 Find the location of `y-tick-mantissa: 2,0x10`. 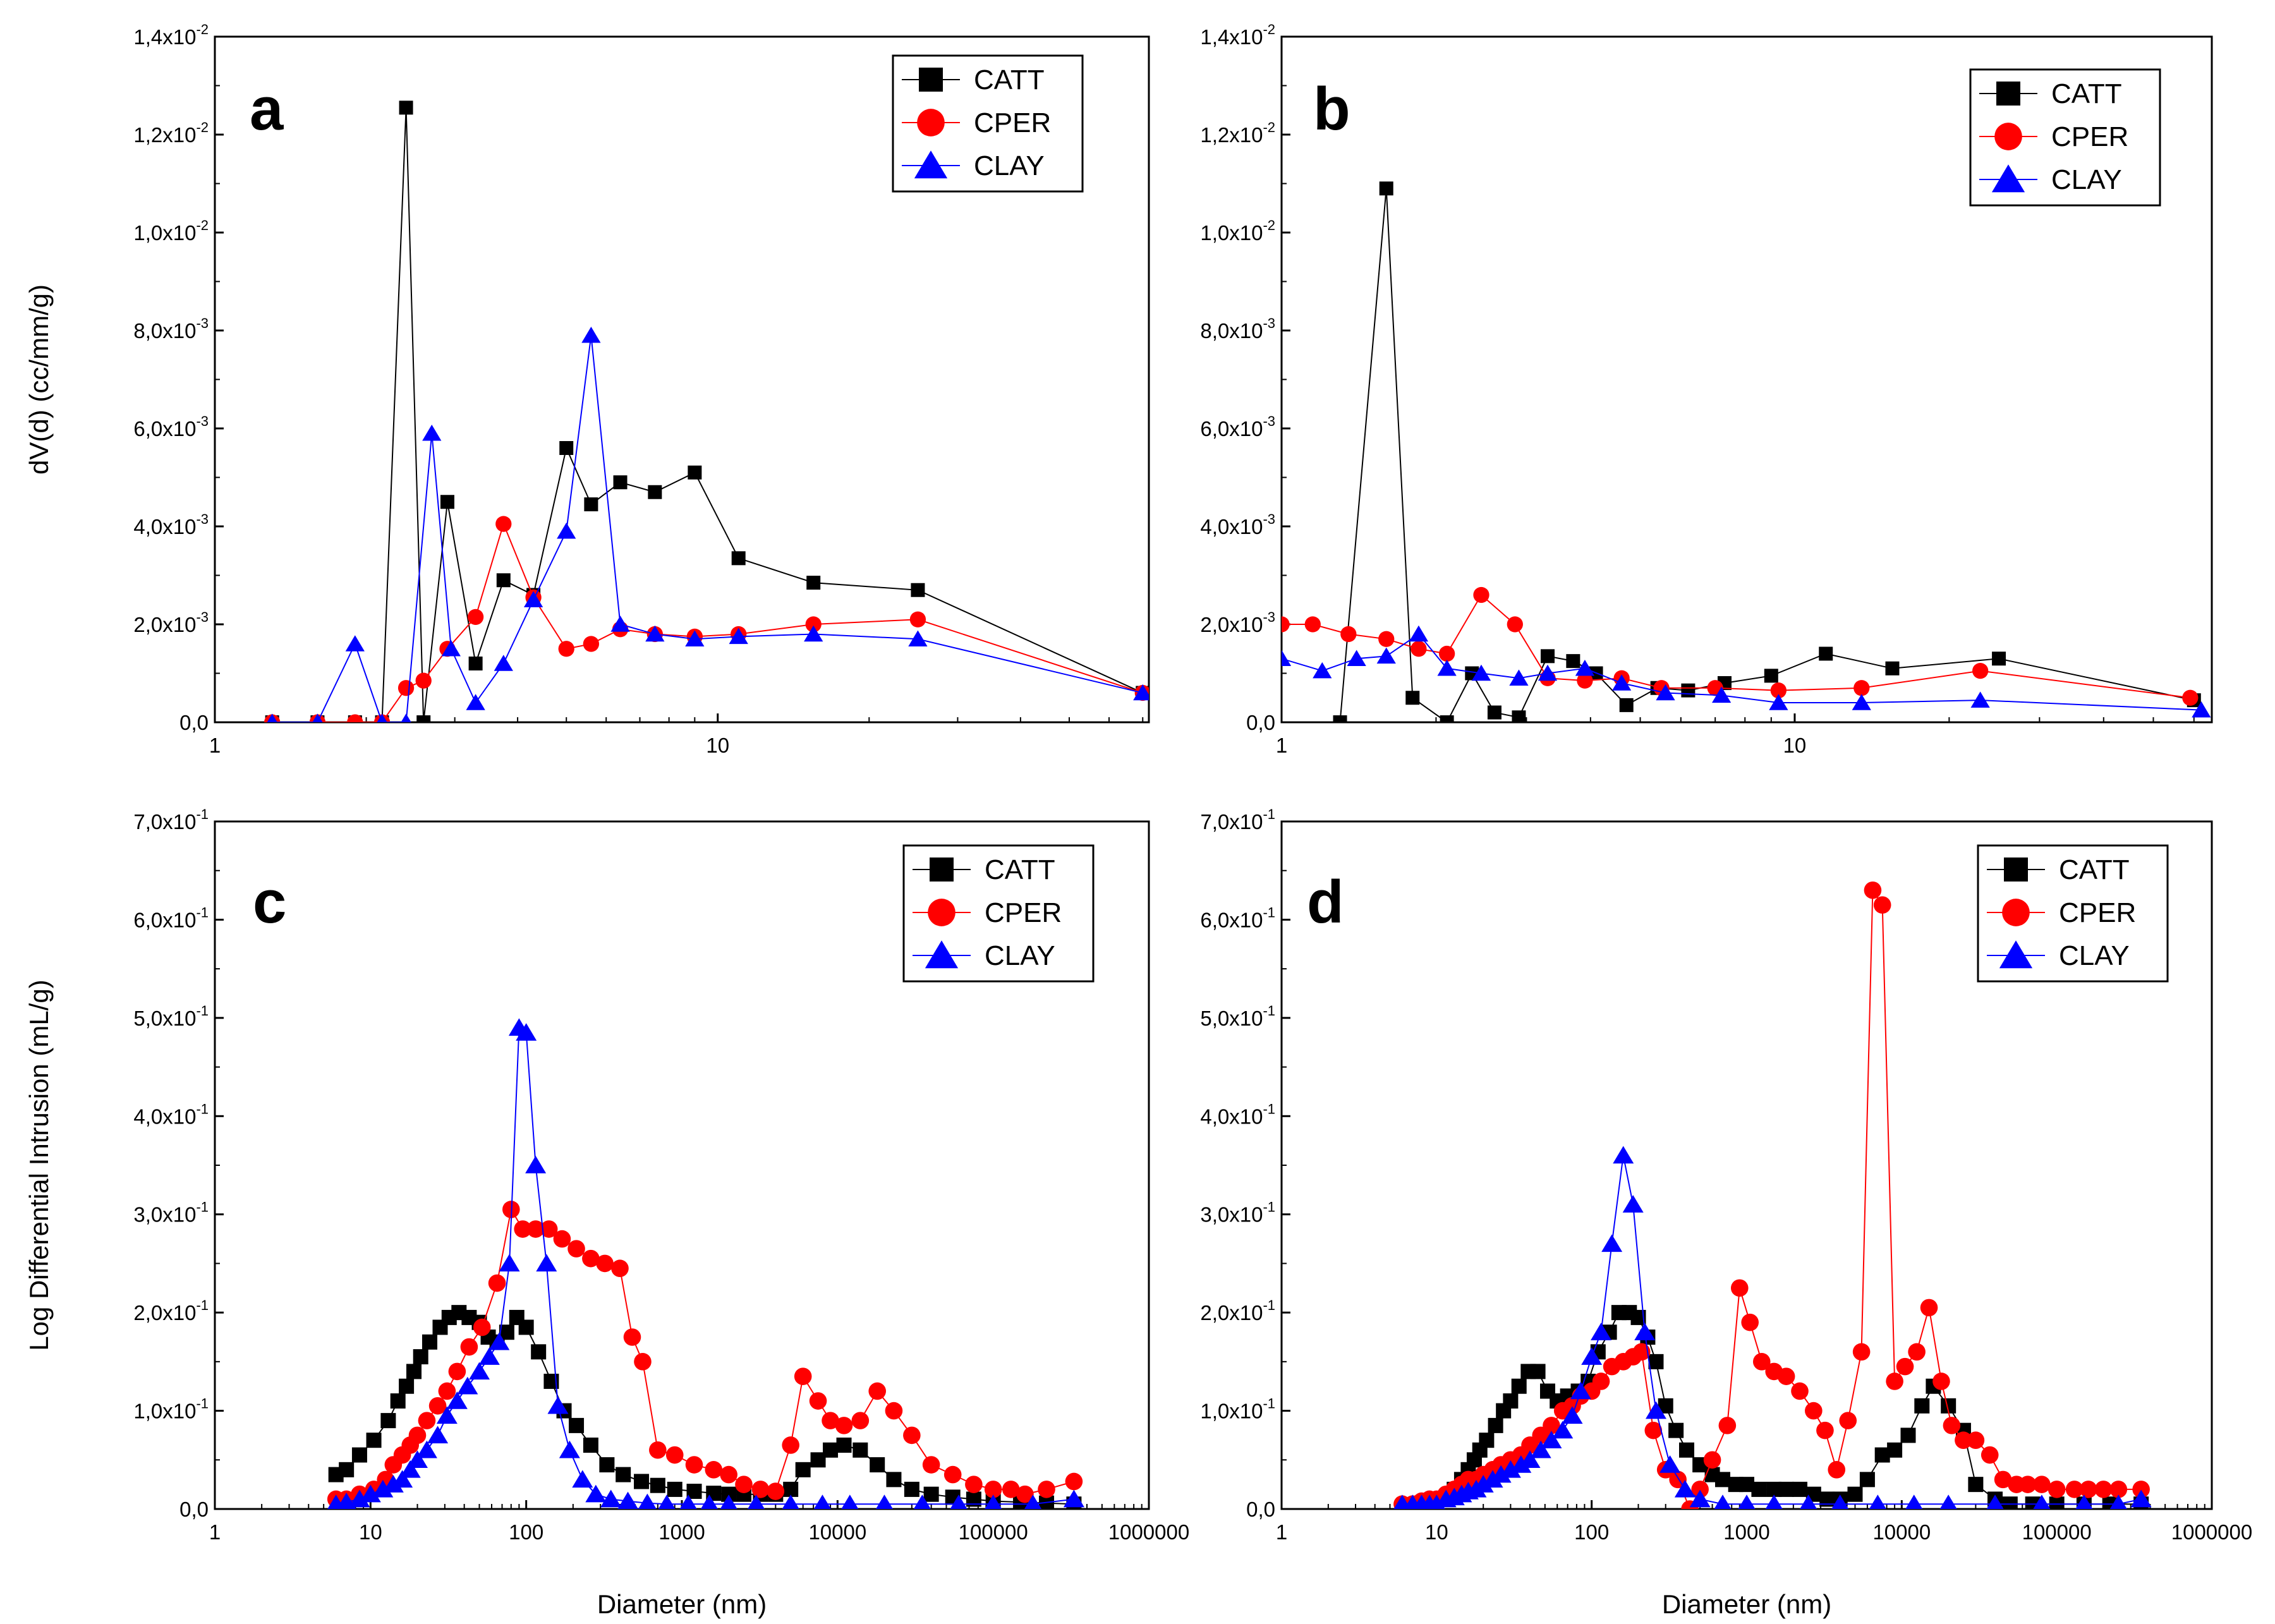

y-tick-mantissa: 2,0x10 is located at coordinates (1231, 624).